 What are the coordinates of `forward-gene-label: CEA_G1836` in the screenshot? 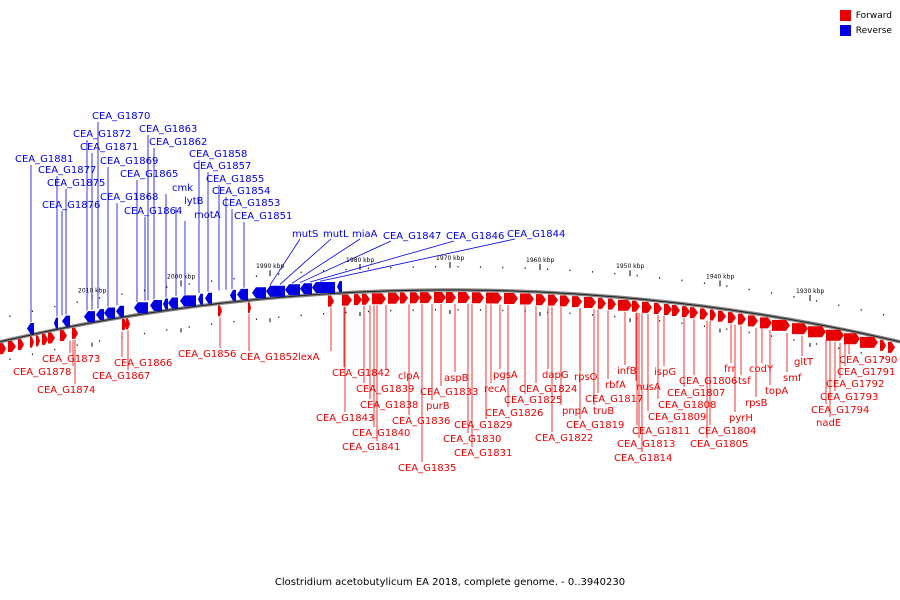 It's located at (421, 421).